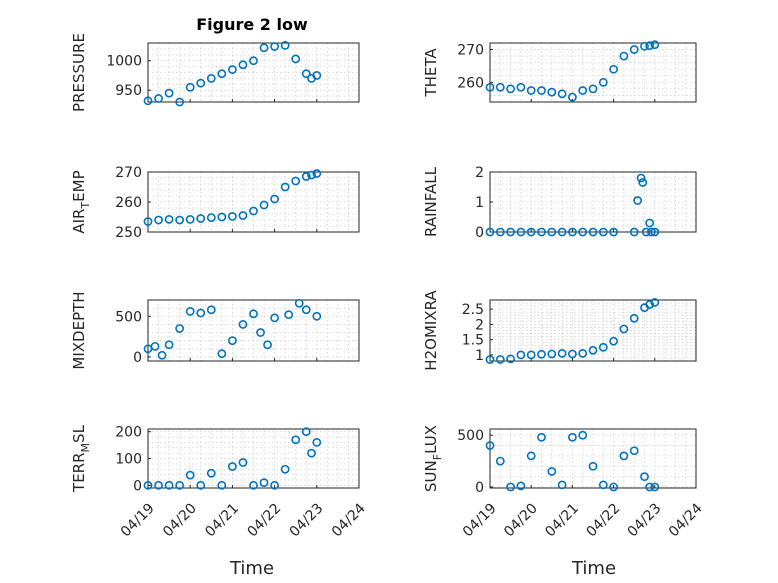 This screenshot has width=778, height=583. What do you see at coordinates (251, 568) in the screenshot?
I see `x-axis-label-left: Time` at bounding box center [251, 568].